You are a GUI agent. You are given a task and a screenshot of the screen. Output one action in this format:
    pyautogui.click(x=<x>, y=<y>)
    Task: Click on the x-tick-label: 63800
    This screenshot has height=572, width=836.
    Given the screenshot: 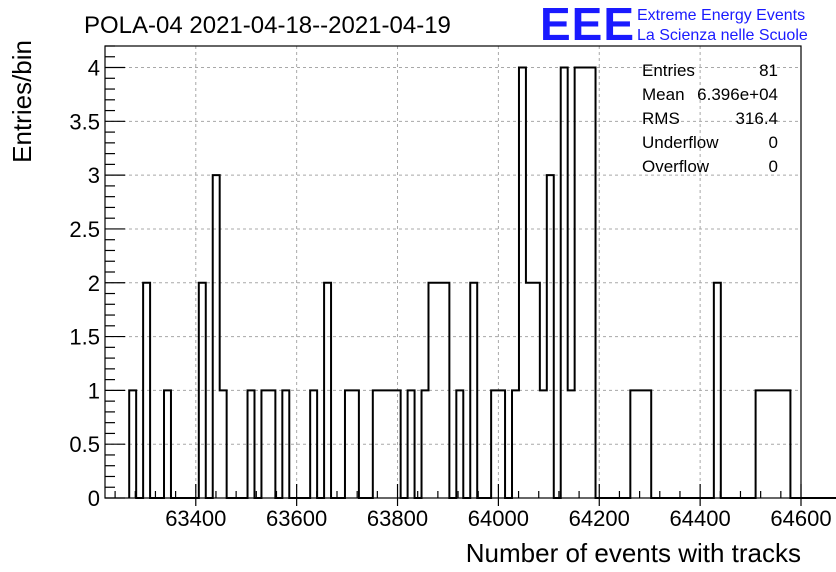 What is the action you would take?
    pyautogui.click(x=397, y=518)
    